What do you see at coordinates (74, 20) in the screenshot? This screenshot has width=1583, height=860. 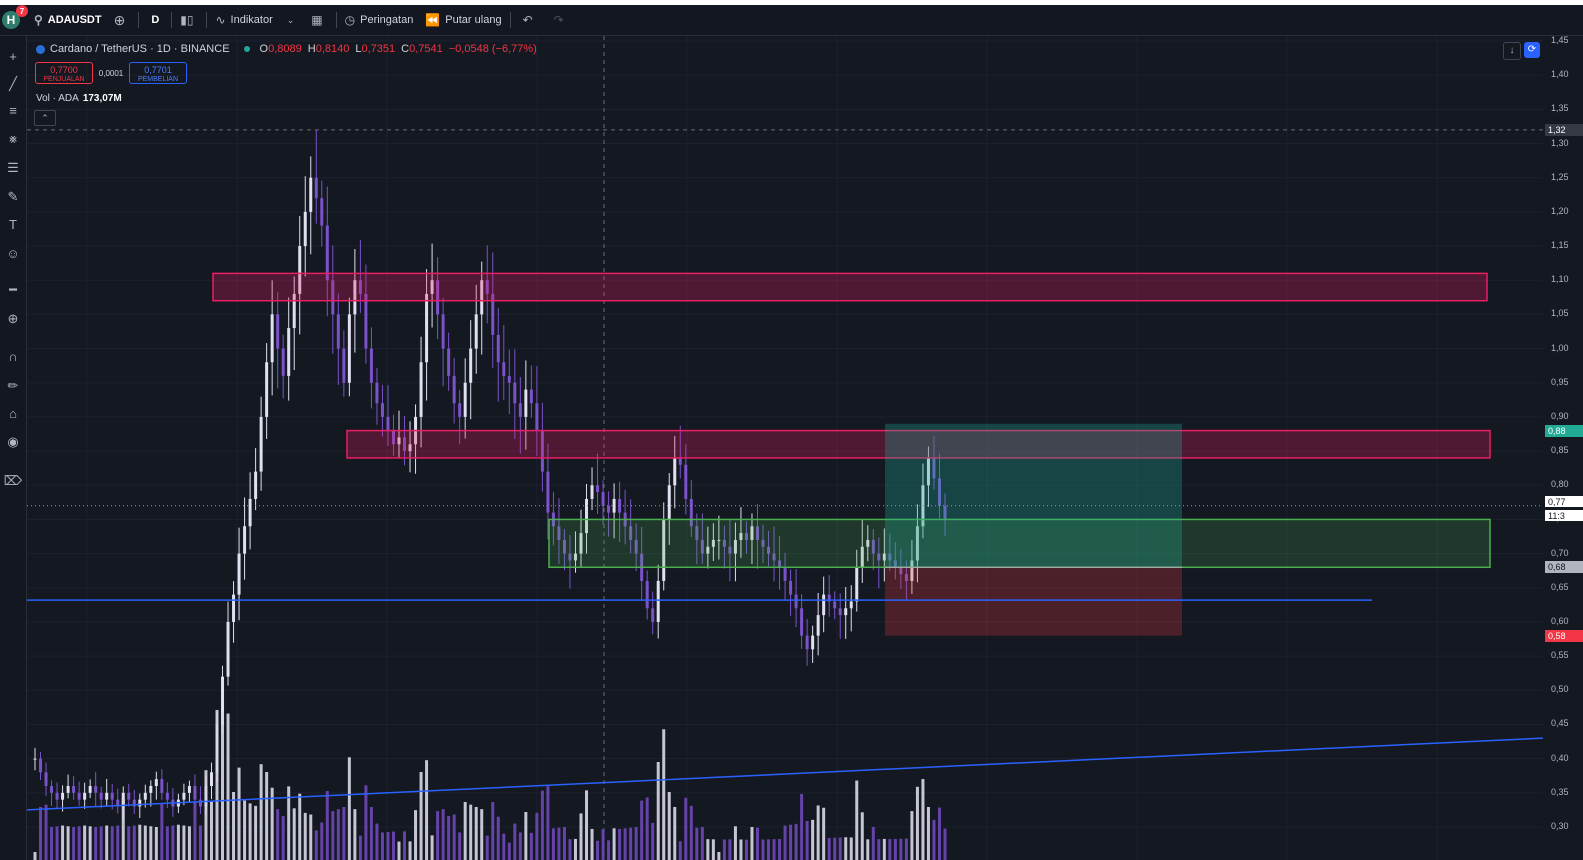 I see `symbol-label: ADAUSDT` at bounding box center [74, 20].